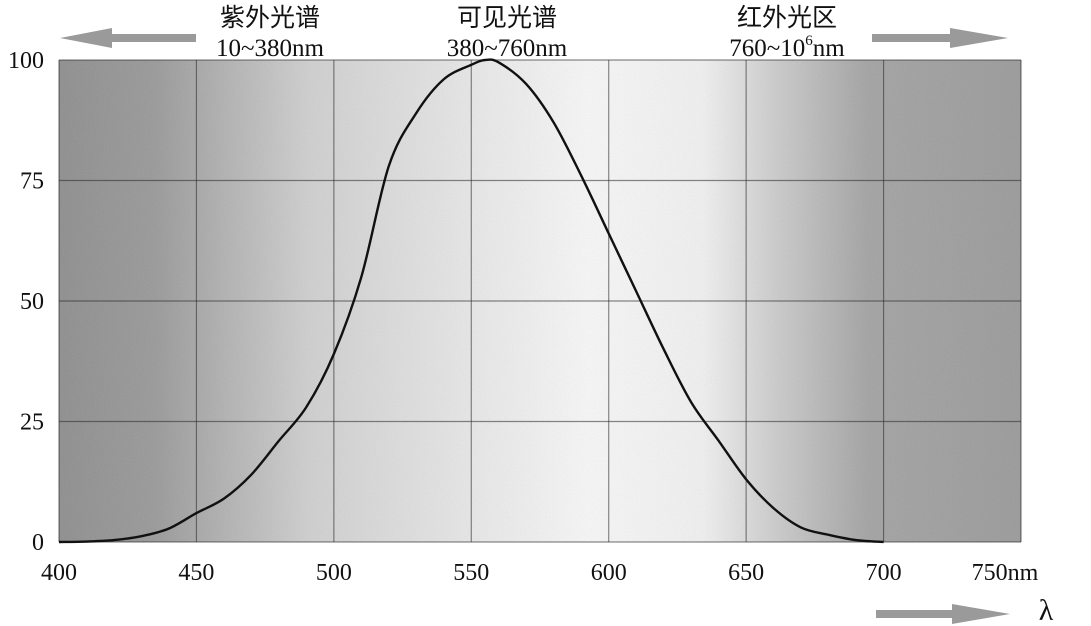  What do you see at coordinates (196, 573) in the screenshot?
I see `x-tick-label: 450` at bounding box center [196, 573].